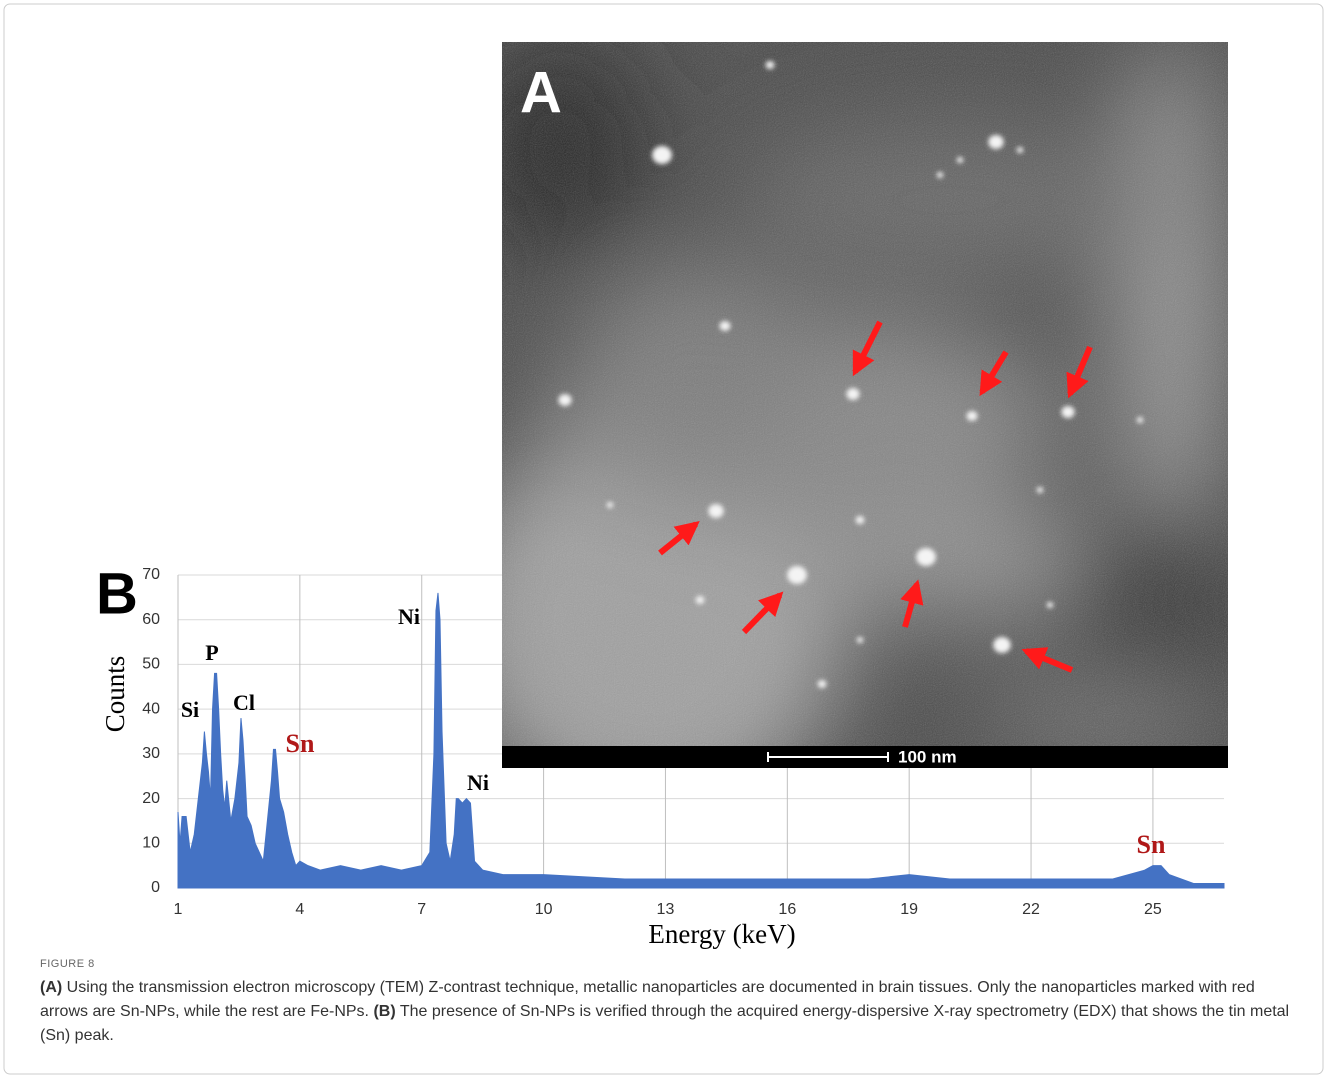 The height and width of the screenshot is (1078, 1327). What do you see at coordinates (544, 909) in the screenshot?
I see `x-tick-label: 10` at bounding box center [544, 909].